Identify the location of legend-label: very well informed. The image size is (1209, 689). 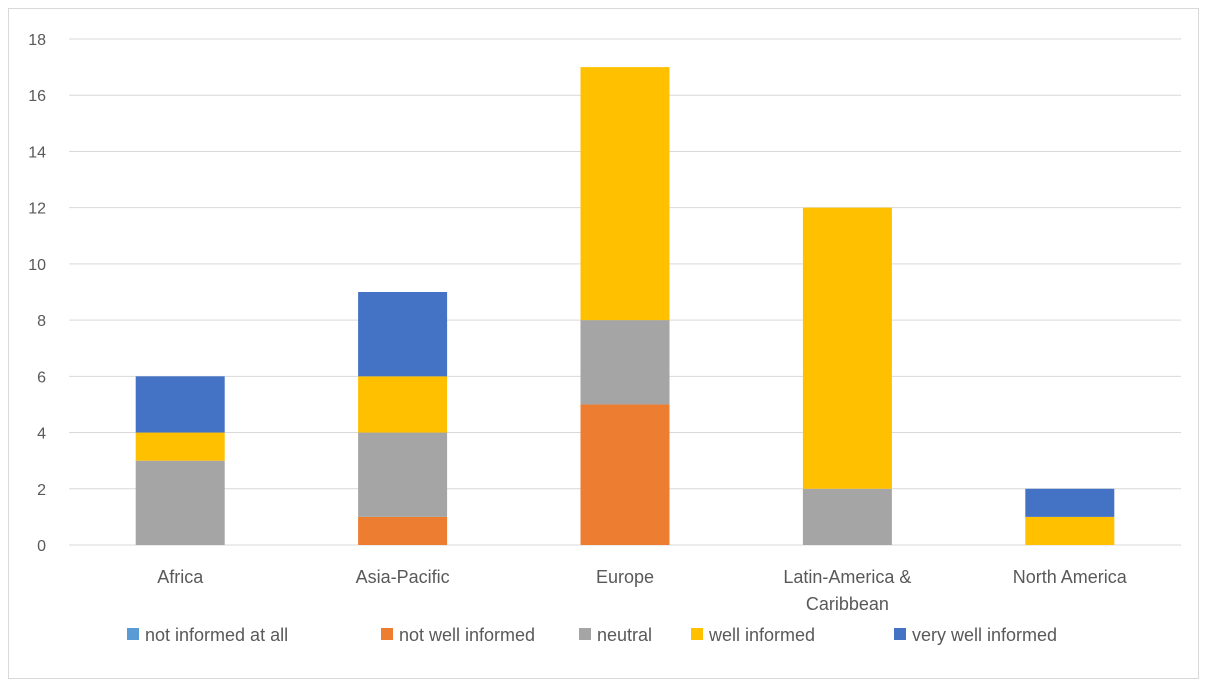
(984, 635).